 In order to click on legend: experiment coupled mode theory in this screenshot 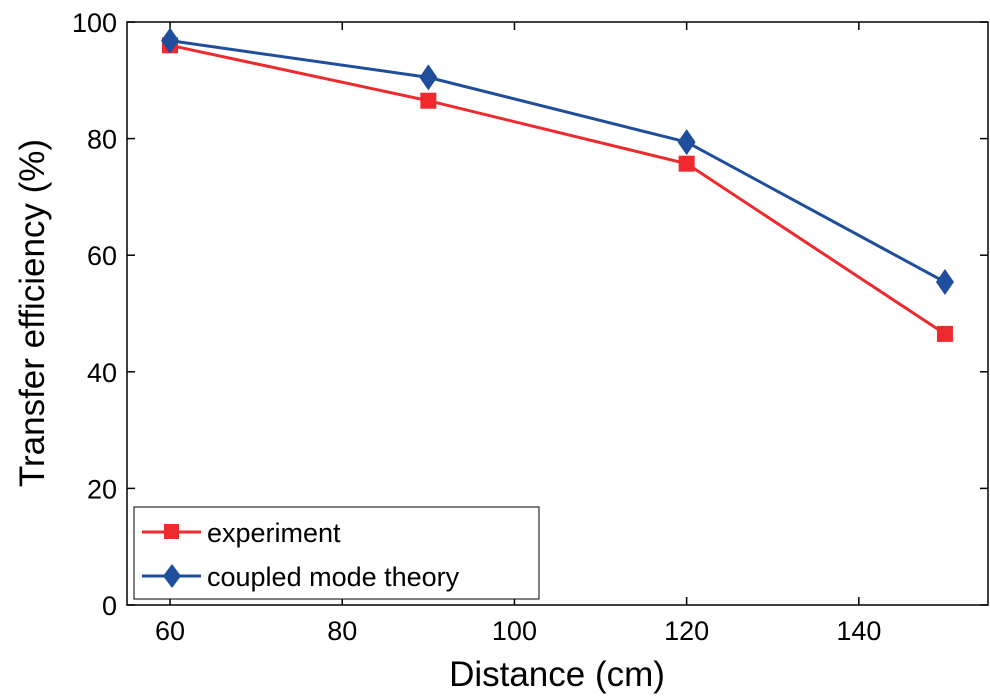, I will do `click(336, 553)`.